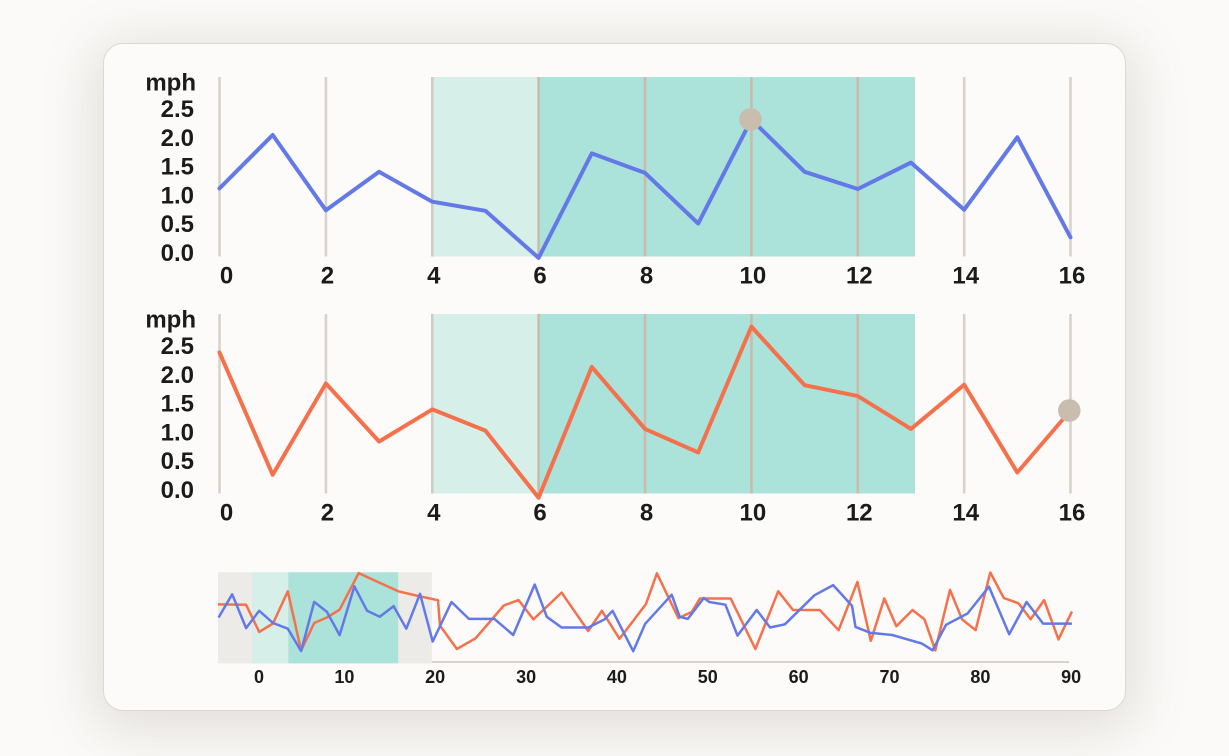 This screenshot has height=756, width=1229. Describe the element at coordinates (980, 677) in the screenshot. I see `svg-text: 80` at that location.